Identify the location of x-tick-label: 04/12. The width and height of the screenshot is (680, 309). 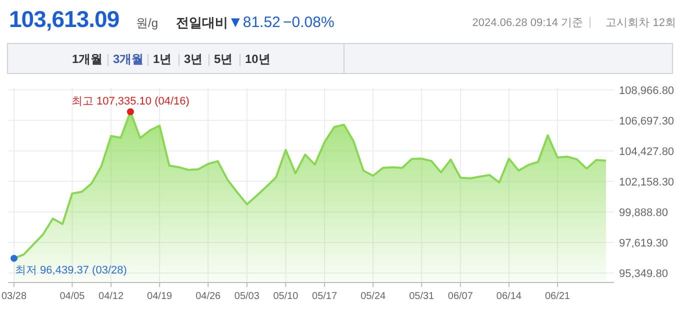
(111, 296).